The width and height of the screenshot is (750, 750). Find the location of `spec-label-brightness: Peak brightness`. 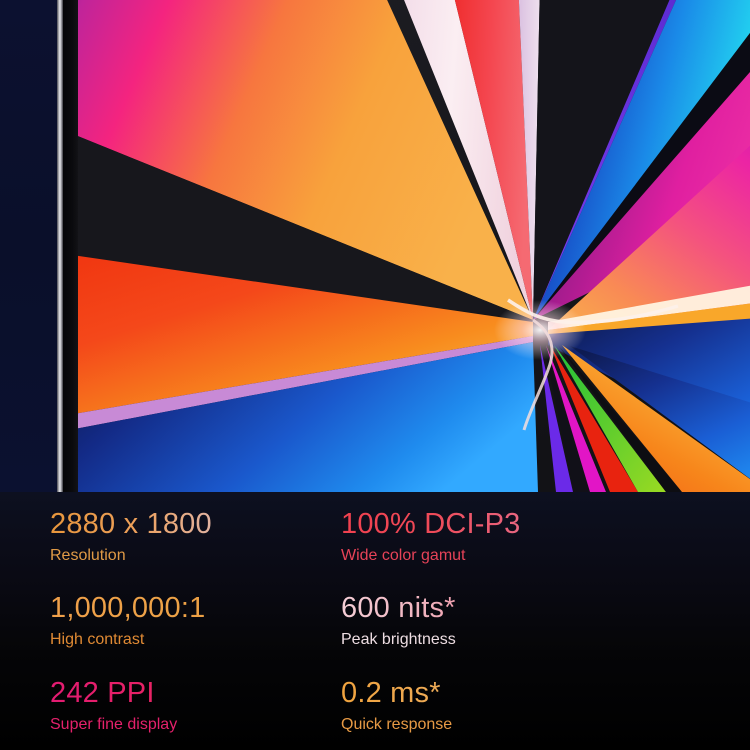

spec-label-brightness: Peak brightness is located at coordinates (398, 639).